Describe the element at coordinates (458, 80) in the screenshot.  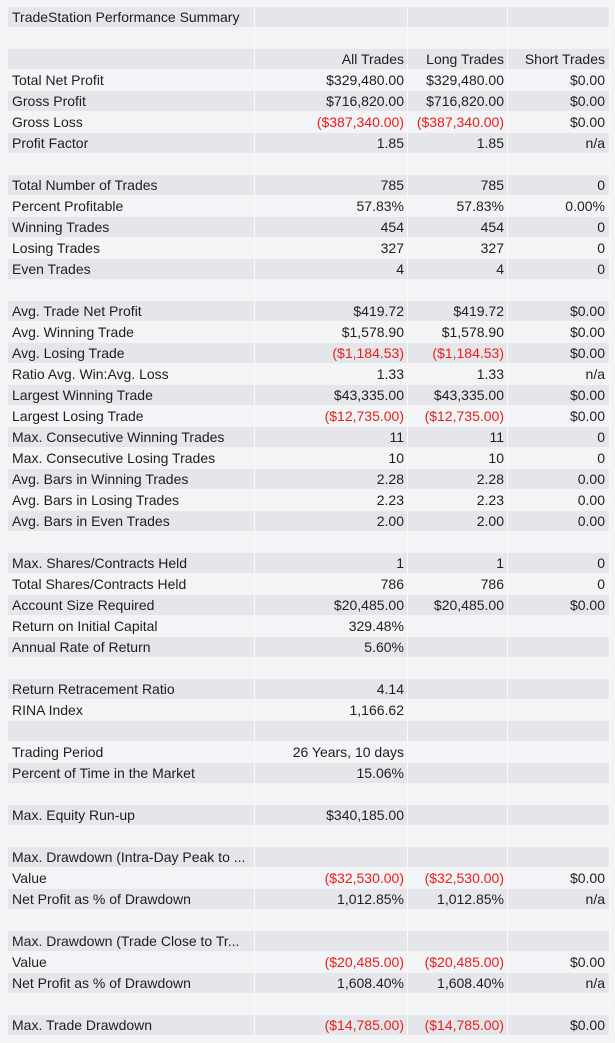
I see `cell: $329,480.00` at that location.